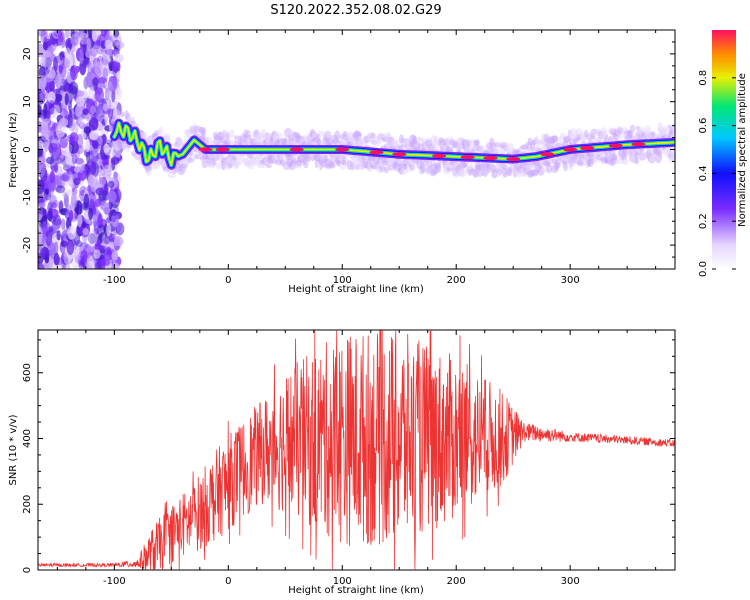 This screenshot has height=600, width=750. Describe the element at coordinates (27, 438) in the screenshot. I see `y-tick-label: 400` at that location.